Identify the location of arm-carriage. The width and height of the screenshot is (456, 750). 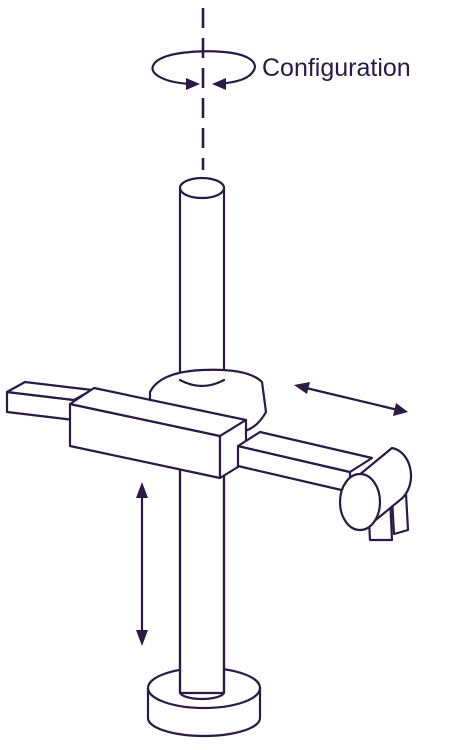
(158, 433).